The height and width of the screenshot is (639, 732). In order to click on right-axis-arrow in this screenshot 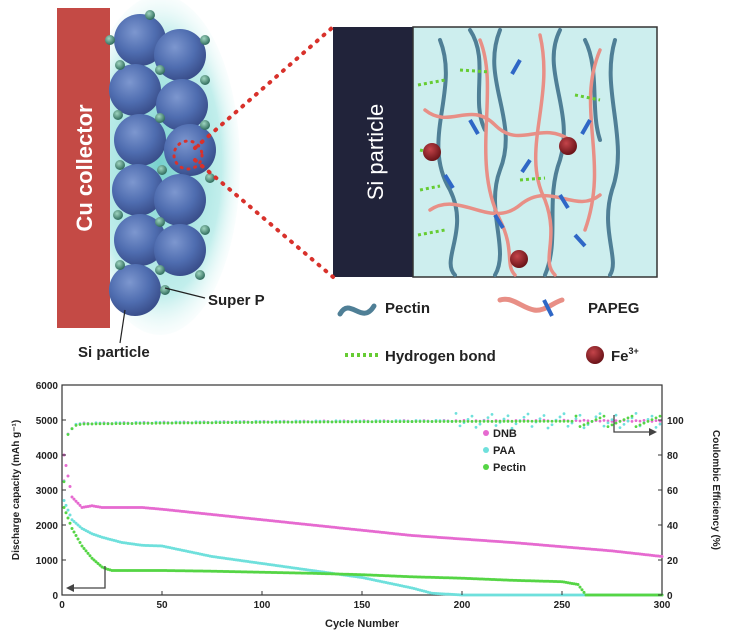, I will do `click(632, 424)`.